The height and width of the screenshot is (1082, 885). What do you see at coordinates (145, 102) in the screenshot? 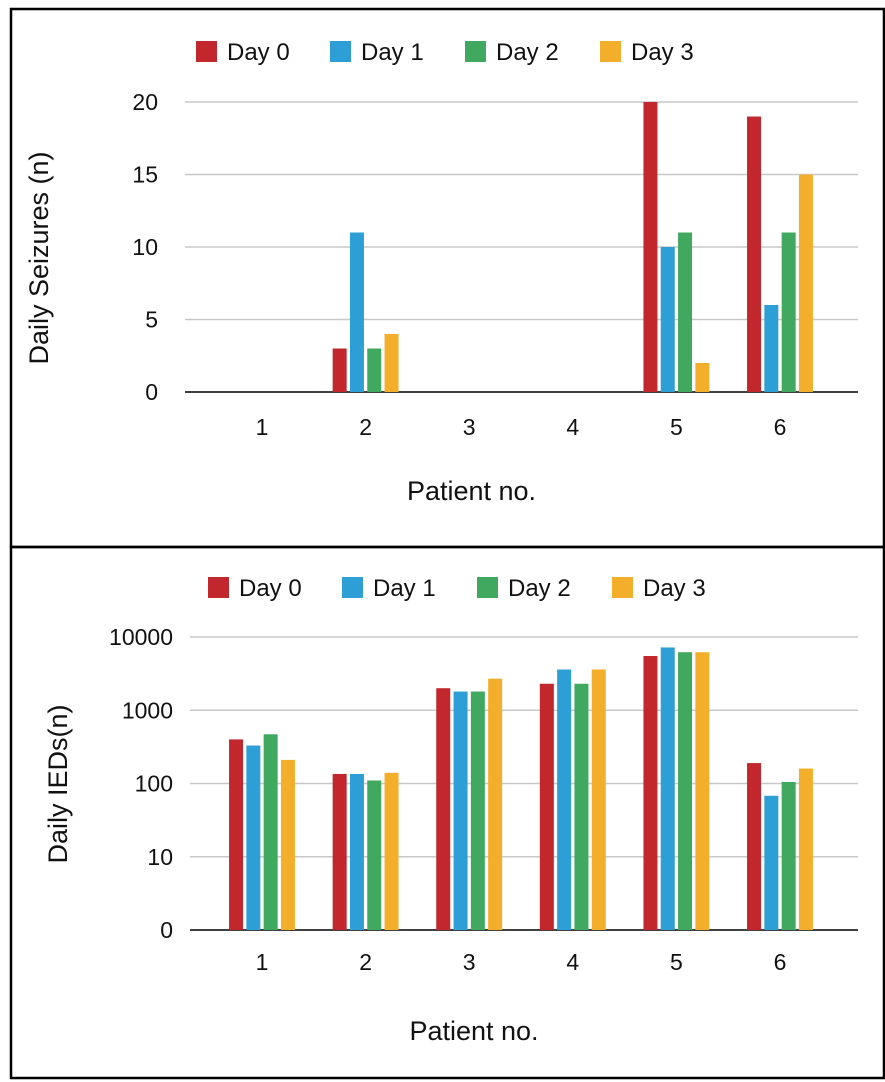
I see `y-tick-label: 20` at bounding box center [145, 102].